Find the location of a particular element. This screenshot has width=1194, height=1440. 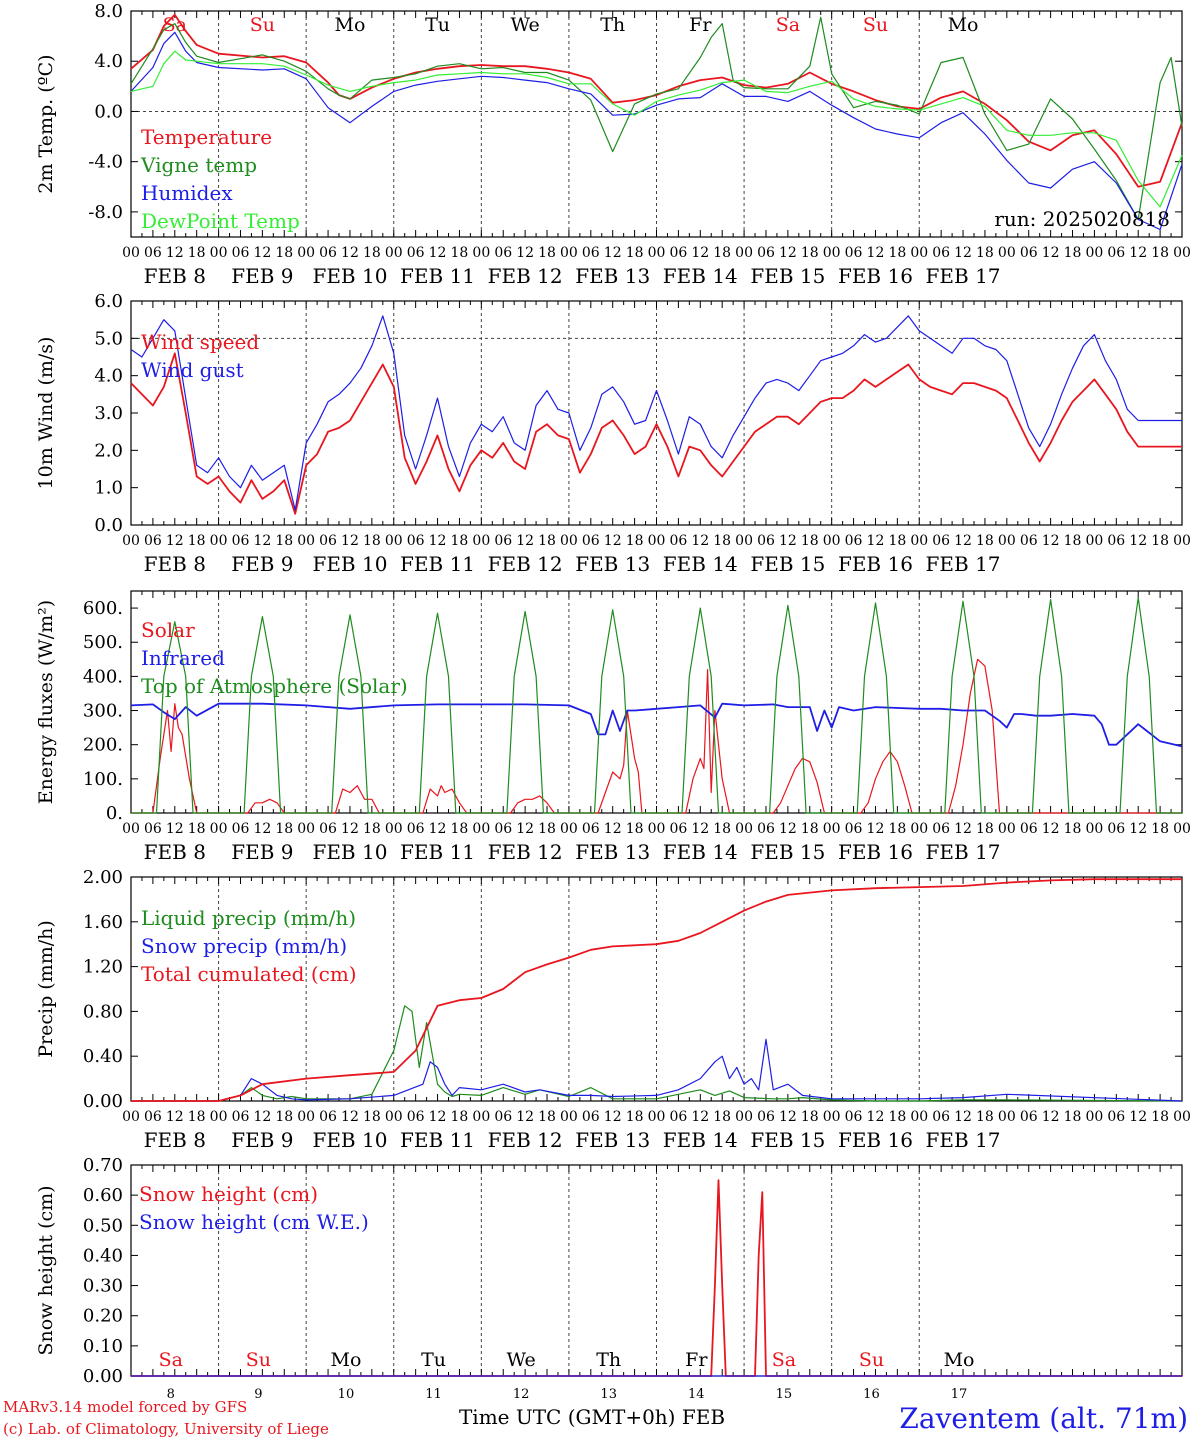

y-tick-label: 0.00 is located at coordinates (103, 1376).